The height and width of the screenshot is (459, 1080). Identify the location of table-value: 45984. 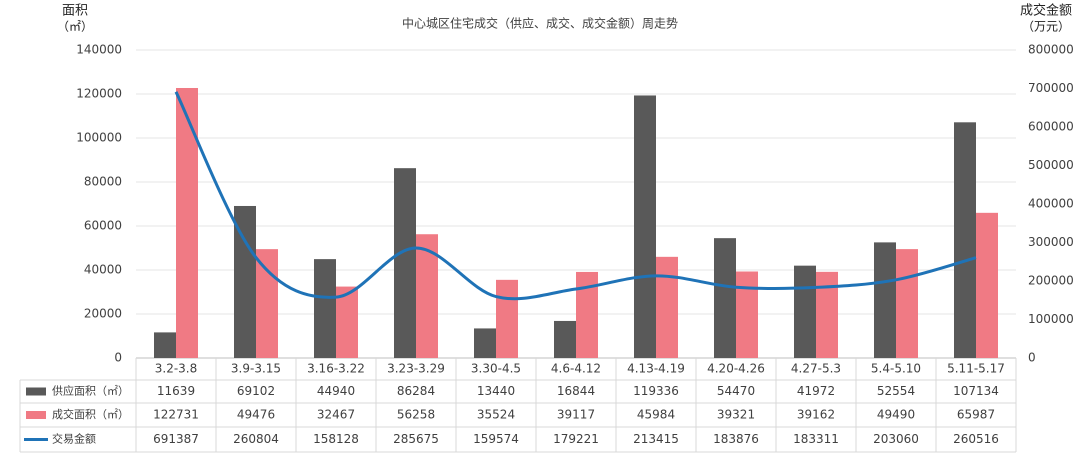
(656, 415).